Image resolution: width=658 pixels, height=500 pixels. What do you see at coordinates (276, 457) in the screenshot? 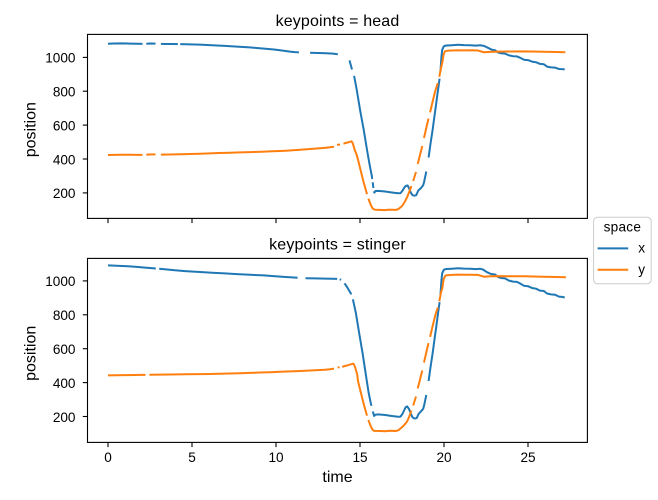
I see `svg-text: 10` at bounding box center [276, 457].